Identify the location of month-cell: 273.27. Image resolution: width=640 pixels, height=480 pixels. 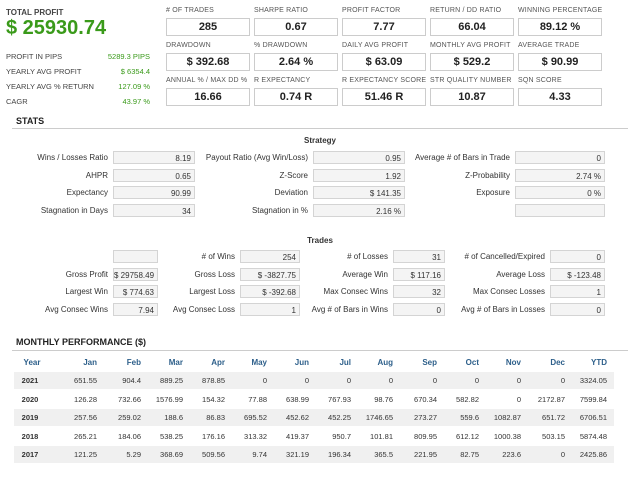
(425, 417).